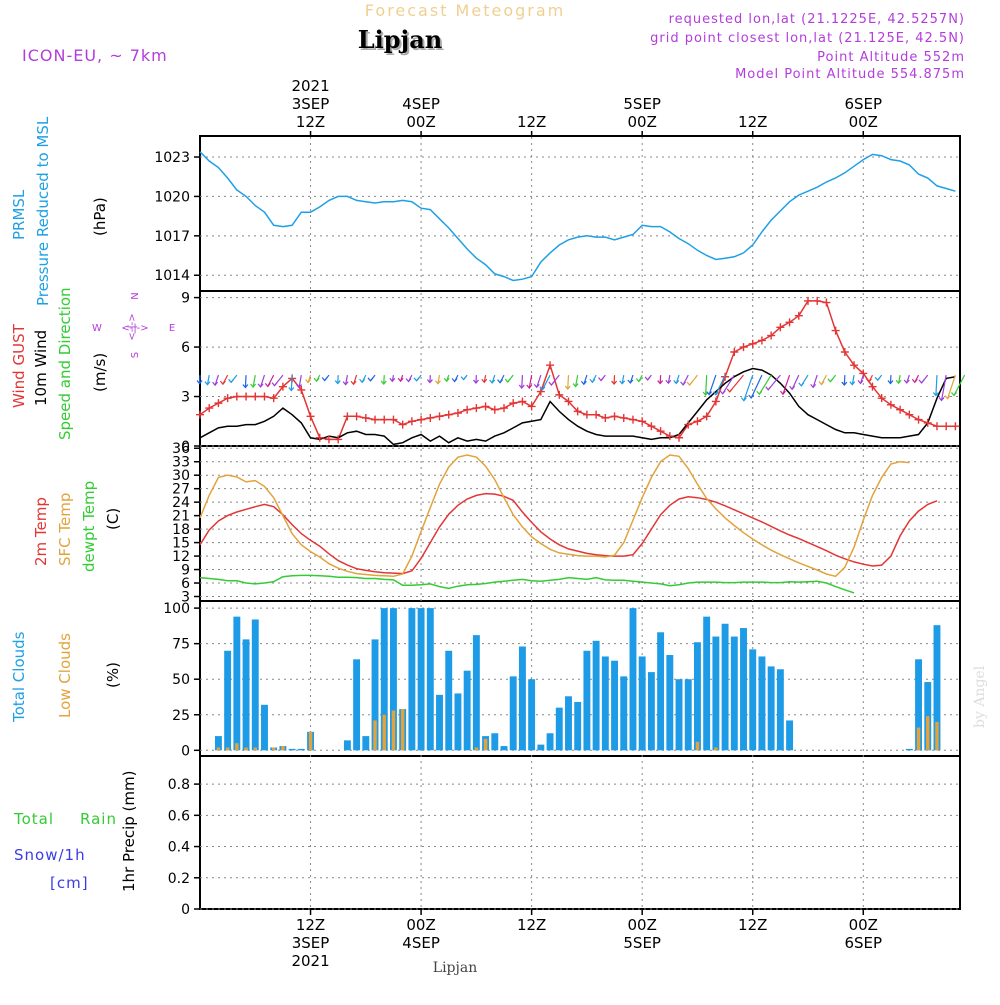 The height and width of the screenshot is (1005, 1000). What do you see at coordinates (19, 214) in the screenshot?
I see `prmsl-label: PRMSL` at bounding box center [19, 214].